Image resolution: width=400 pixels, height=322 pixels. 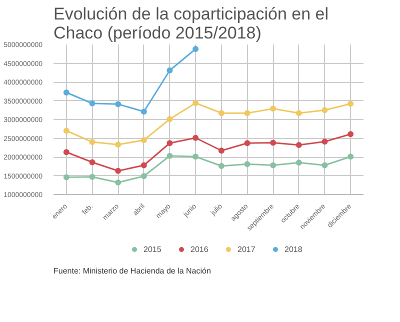 I want to click on legend-label: 2017, so click(x=247, y=249).